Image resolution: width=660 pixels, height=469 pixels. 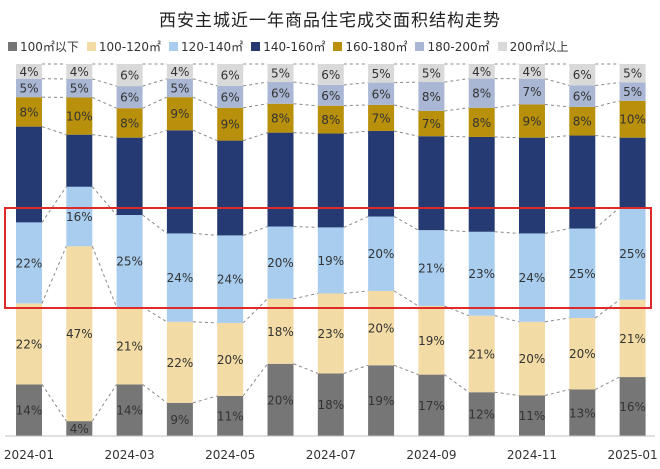 I want to click on data-label-6-0: 18%, so click(x=330, y=405).